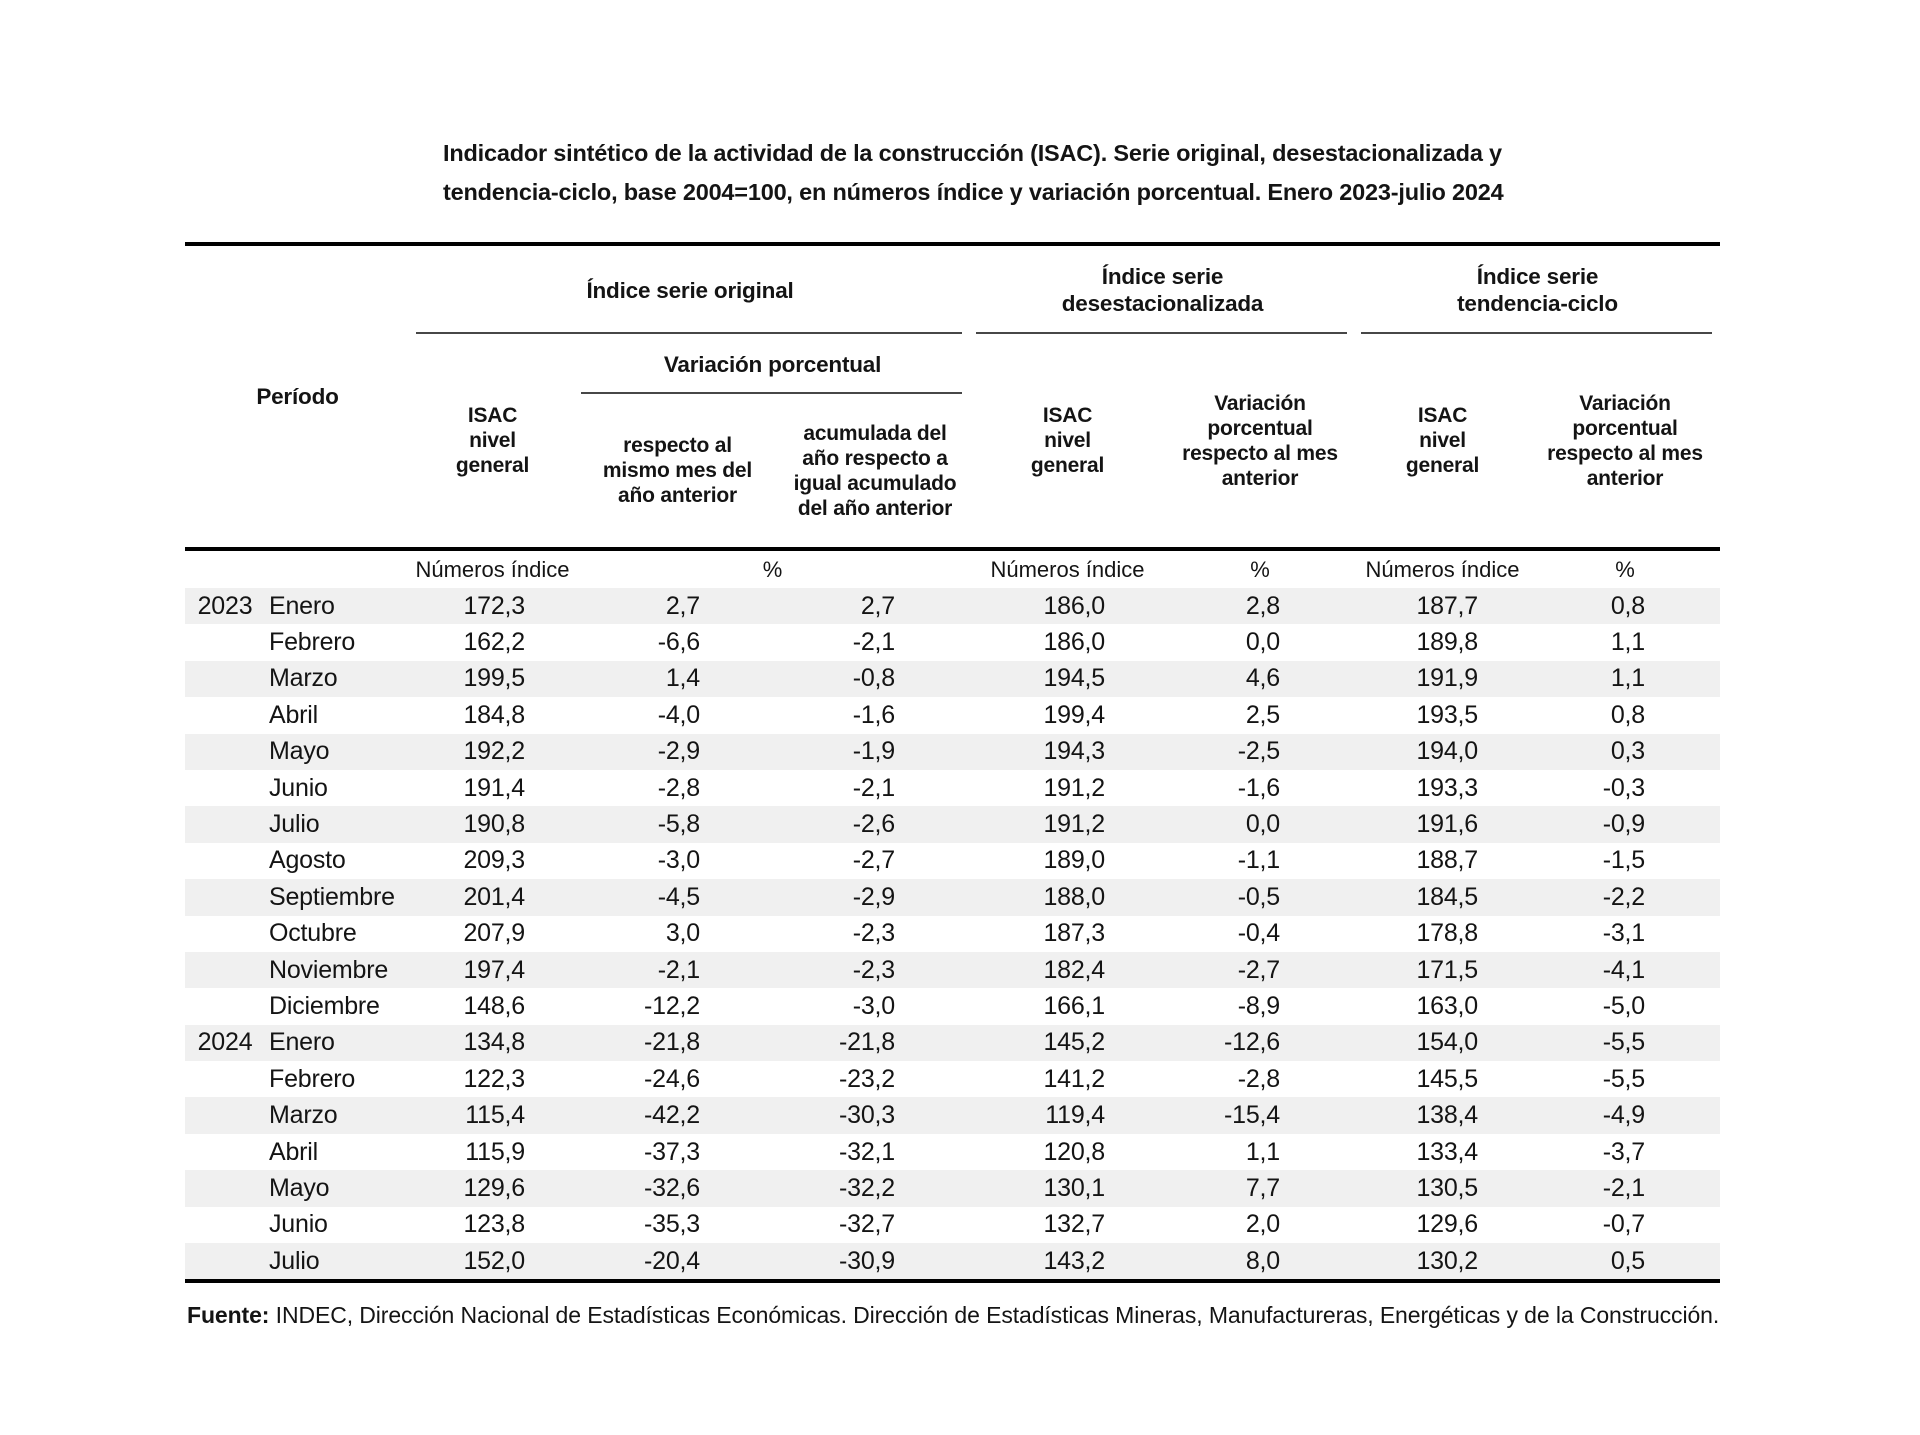 The width and height of the screenshot is (1920, 1435). I want to click on cell-value: 197,4, so click(494, 969).